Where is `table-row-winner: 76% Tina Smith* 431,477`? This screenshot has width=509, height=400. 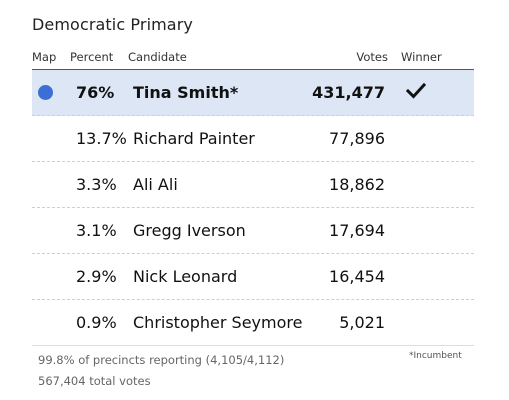
table-row-winner: 76% Tina Smith* 431,477 is located at coordinates (253, 93).